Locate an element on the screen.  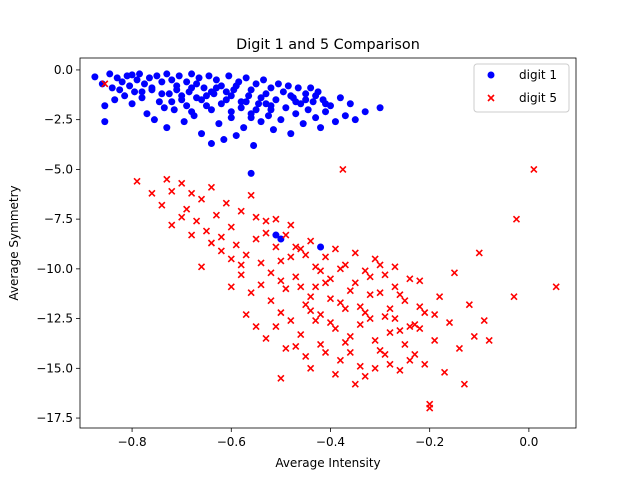
legend: digit 1 digit 5 is located at coordinates (521, 88).